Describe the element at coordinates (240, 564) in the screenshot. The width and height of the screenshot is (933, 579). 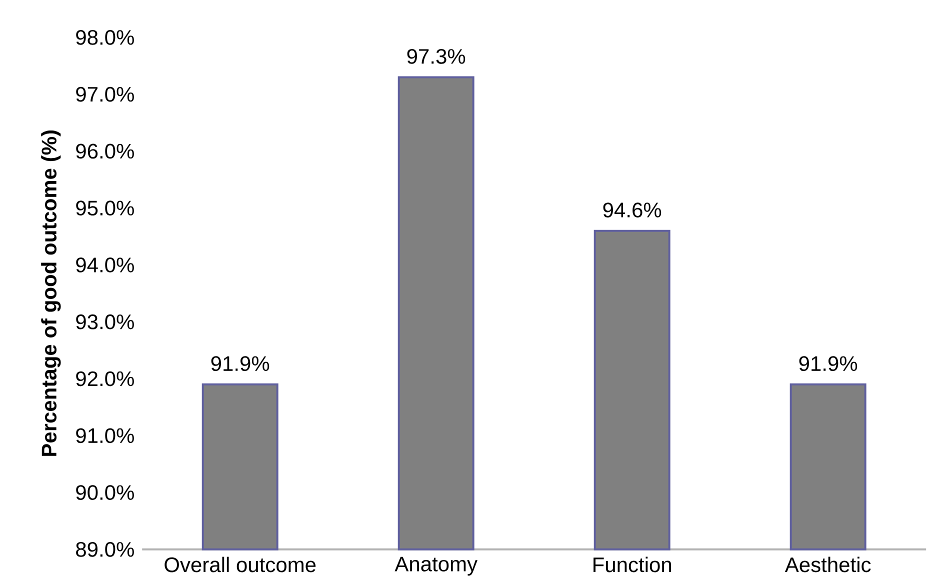
I see `x-tick-label: Overall outcome` at that location.